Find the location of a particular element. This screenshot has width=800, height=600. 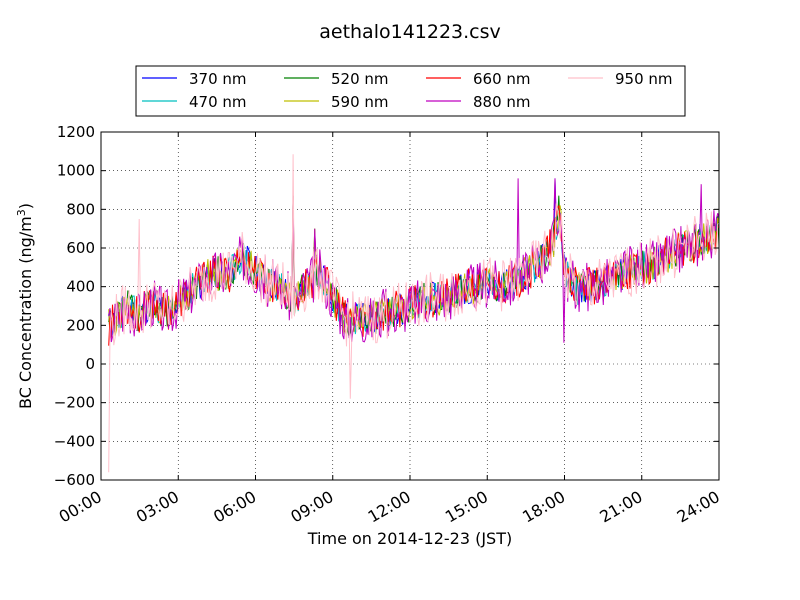

y-tick-label: −400 is located at coordinates (74, 441).